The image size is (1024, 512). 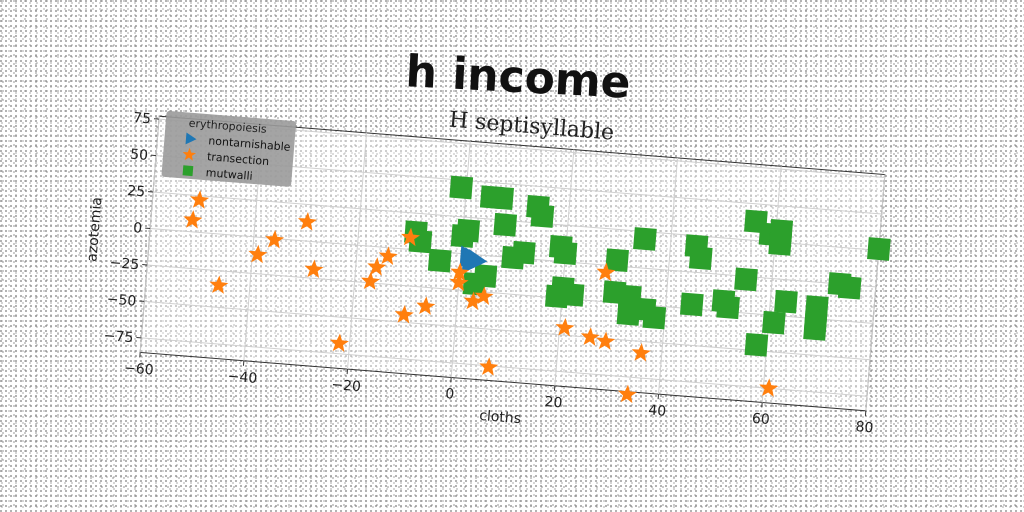 What do you see at coordinates (138, 228) in the screenshot?
I see `y-tick-label: 0` at bounding box center [138, 228].